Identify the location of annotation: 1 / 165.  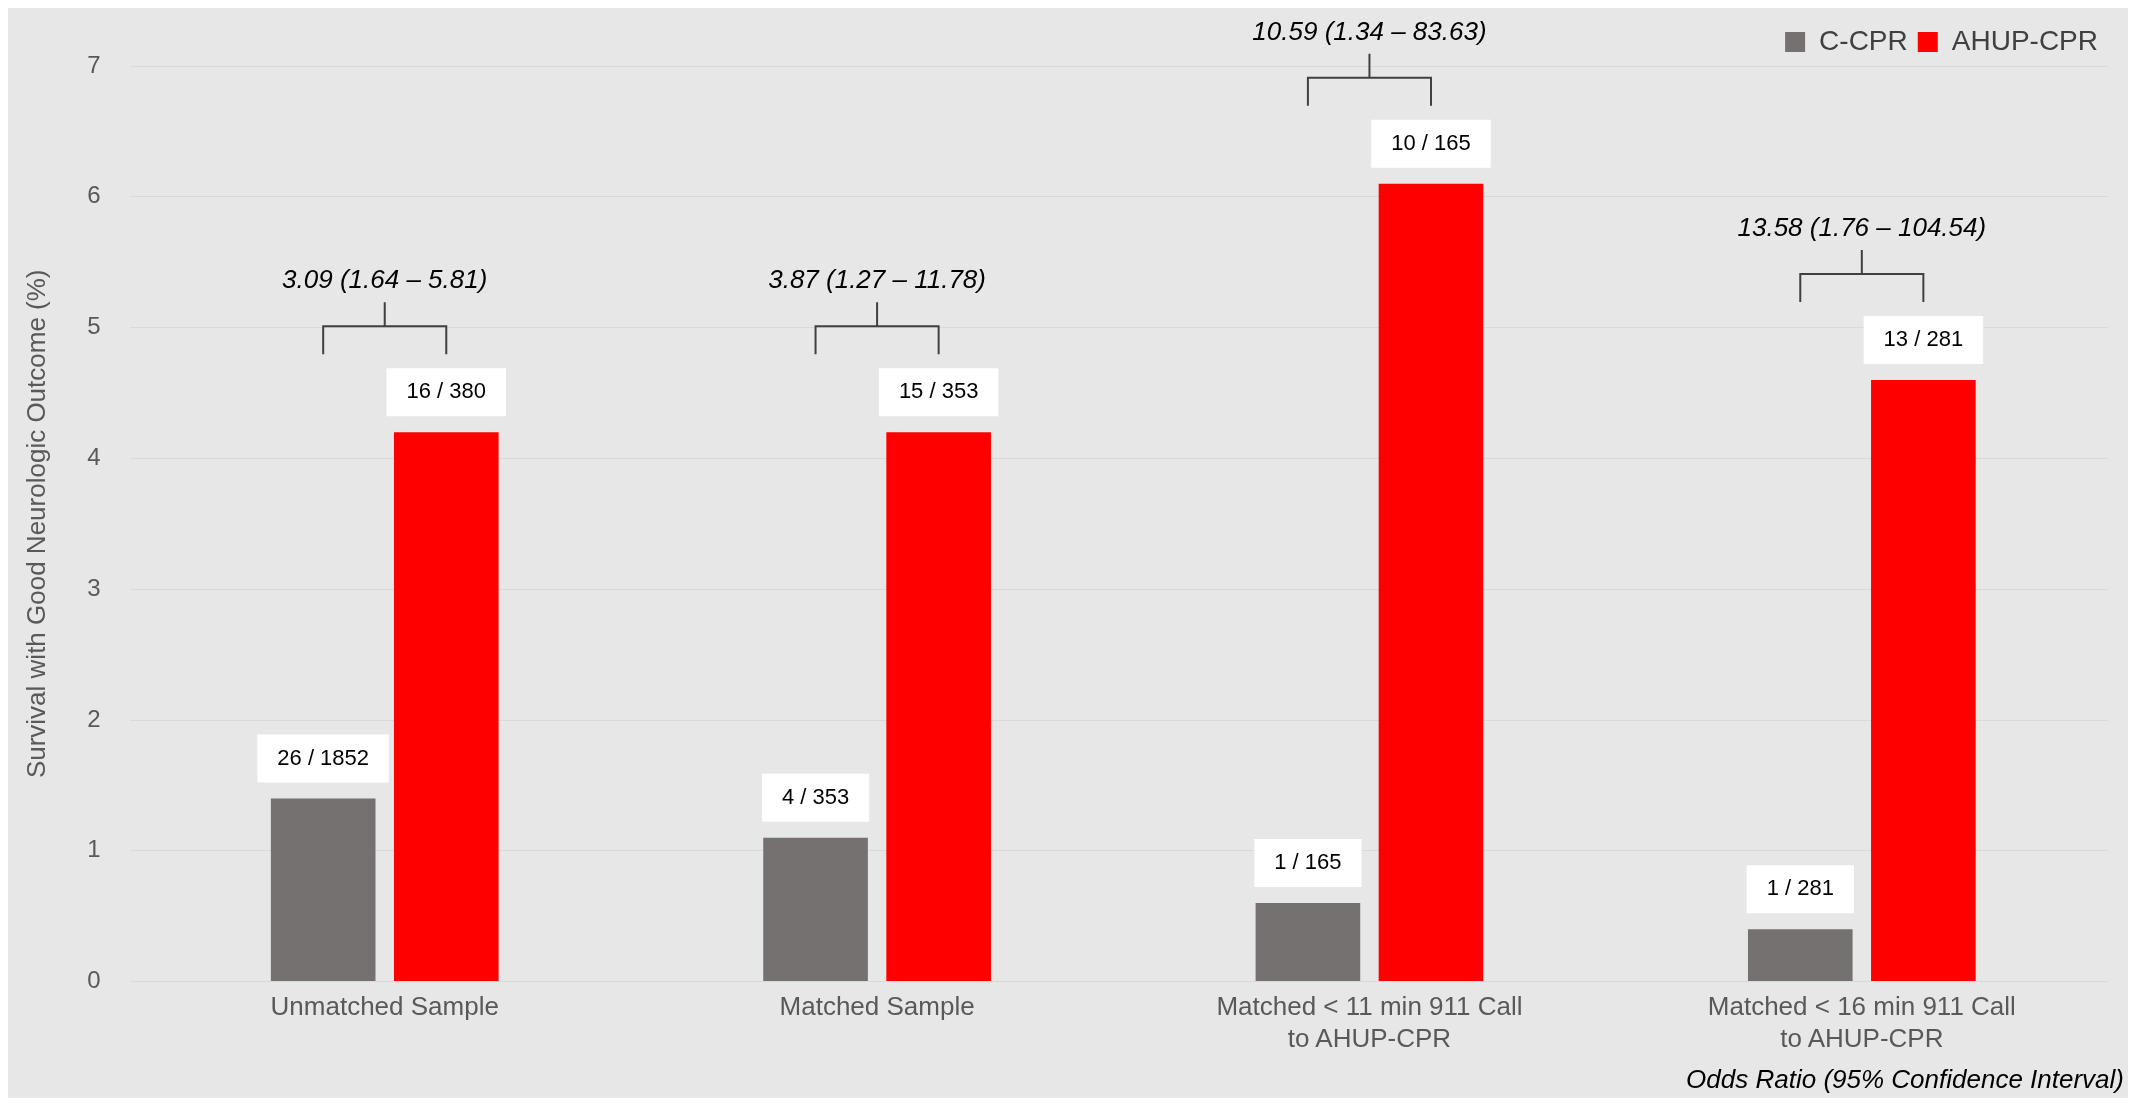
(1308, 862).